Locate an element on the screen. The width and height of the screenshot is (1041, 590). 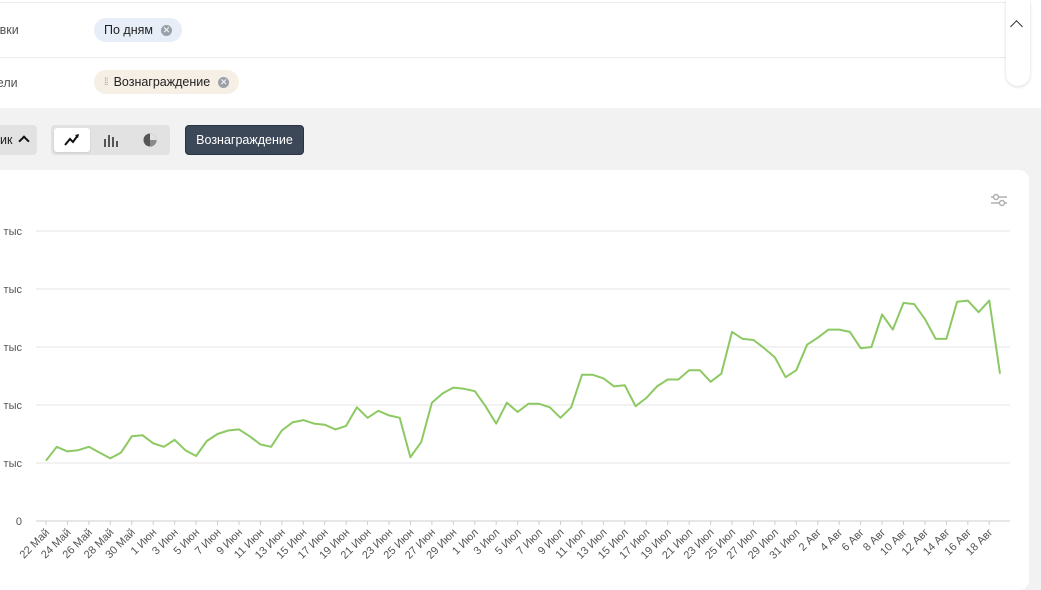
metric-chip-label: Вознаграждение is located at coordinates (162, 82).